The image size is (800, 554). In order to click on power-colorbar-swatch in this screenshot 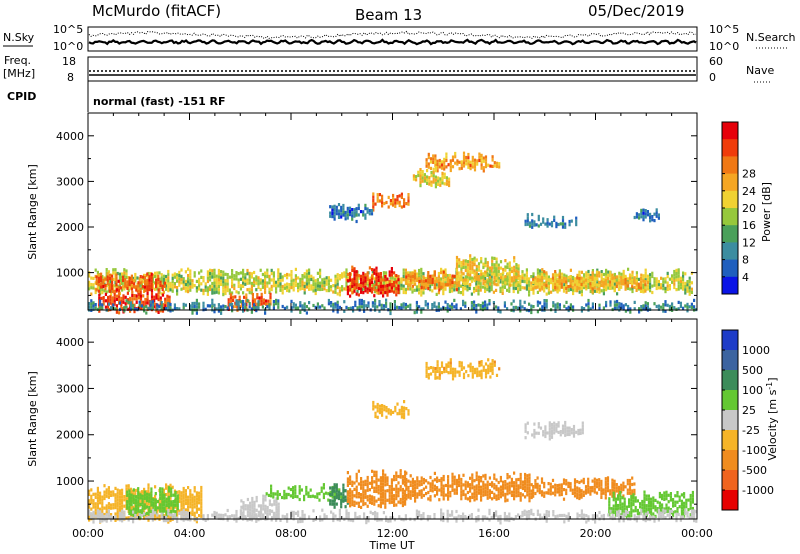, I will do `click(730, 131)`.